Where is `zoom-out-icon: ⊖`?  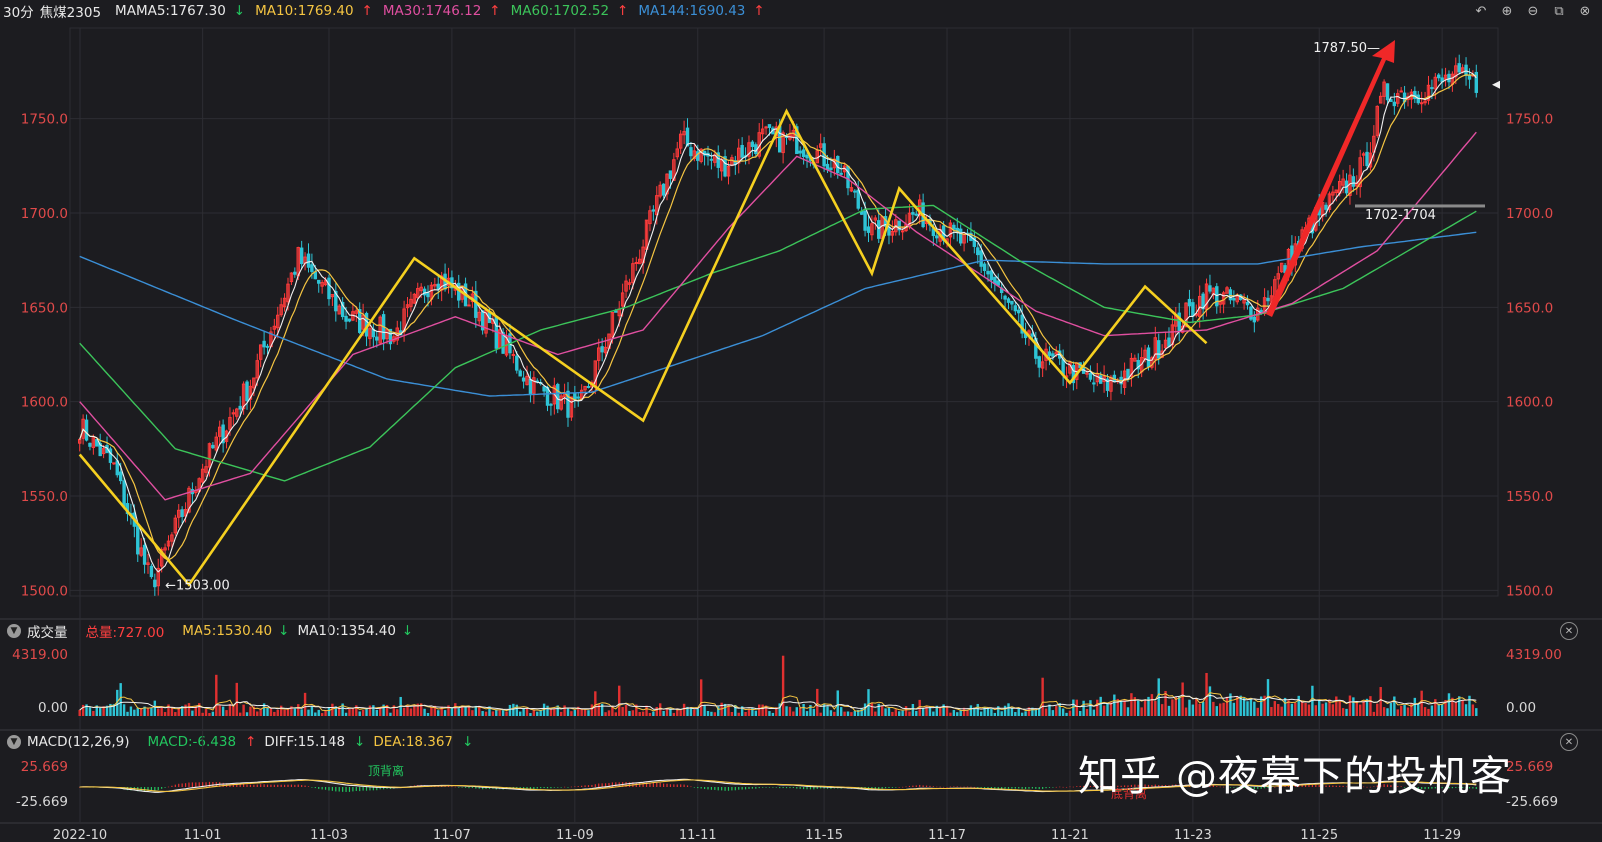
zoom-out-icon: ⊖ is located at coordinates (1533, 11).